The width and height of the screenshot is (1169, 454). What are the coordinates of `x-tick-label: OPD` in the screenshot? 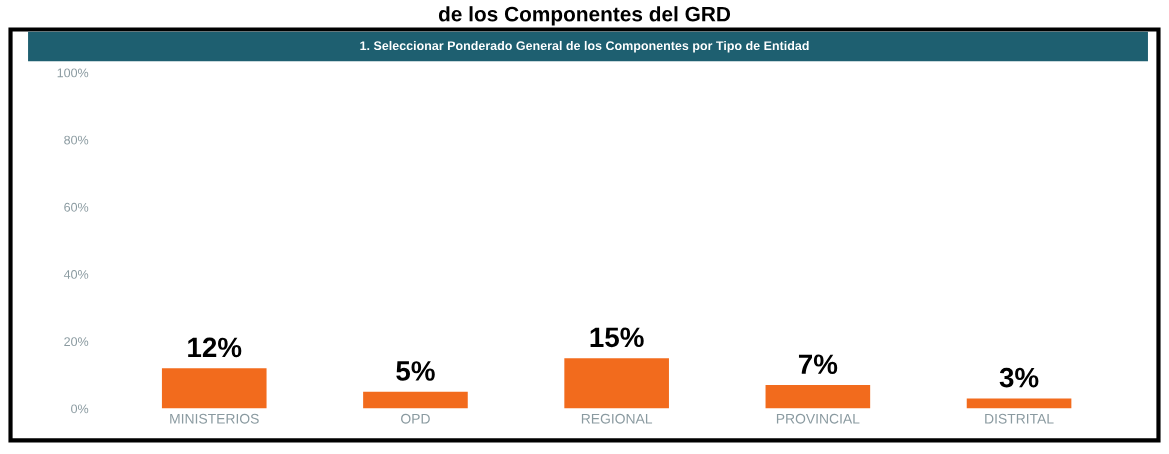 It's located at (415, 418).